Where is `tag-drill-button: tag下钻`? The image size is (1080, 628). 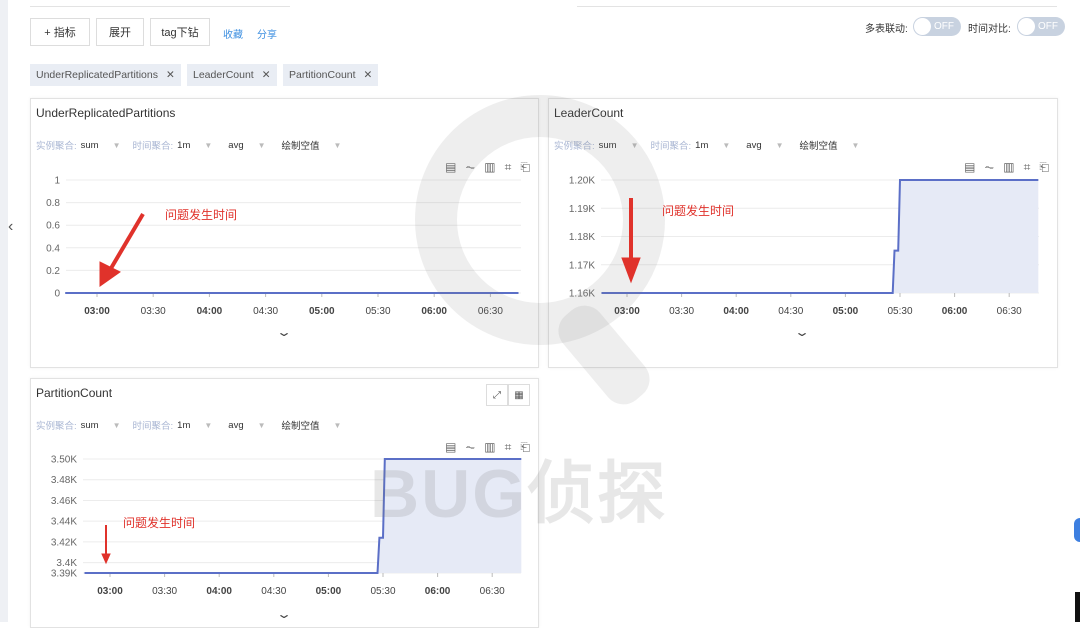 tag-drill-button: tag下钻 is located at coordinates (180, 32).